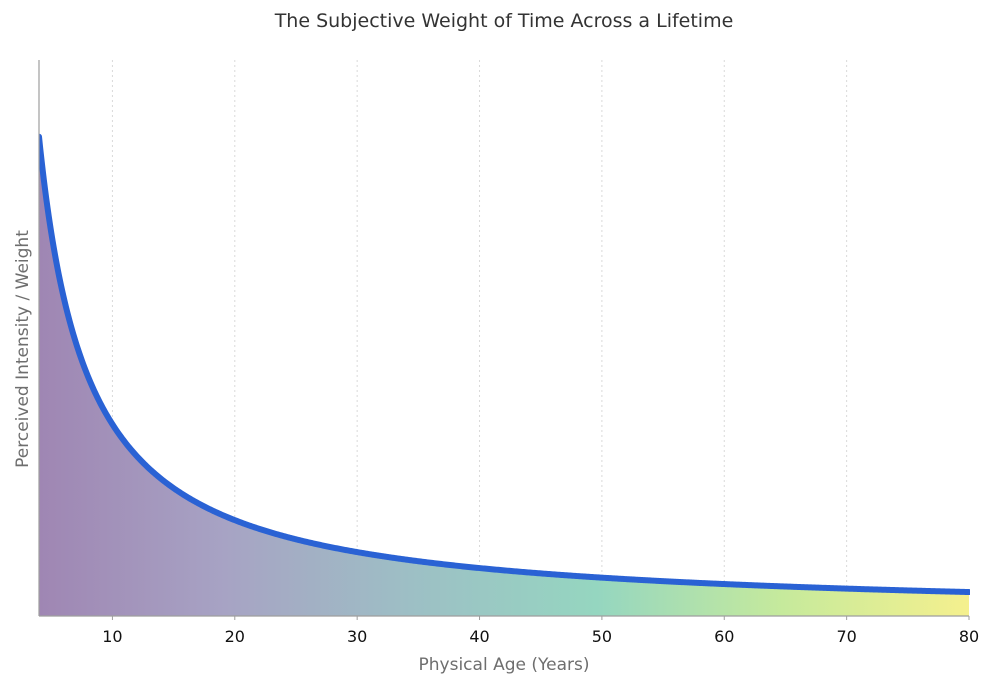  What do you see at coordinates (235, 636) in the screenshot?
I see `x-tick-label-20: 20` at bounding box center [235, 636].